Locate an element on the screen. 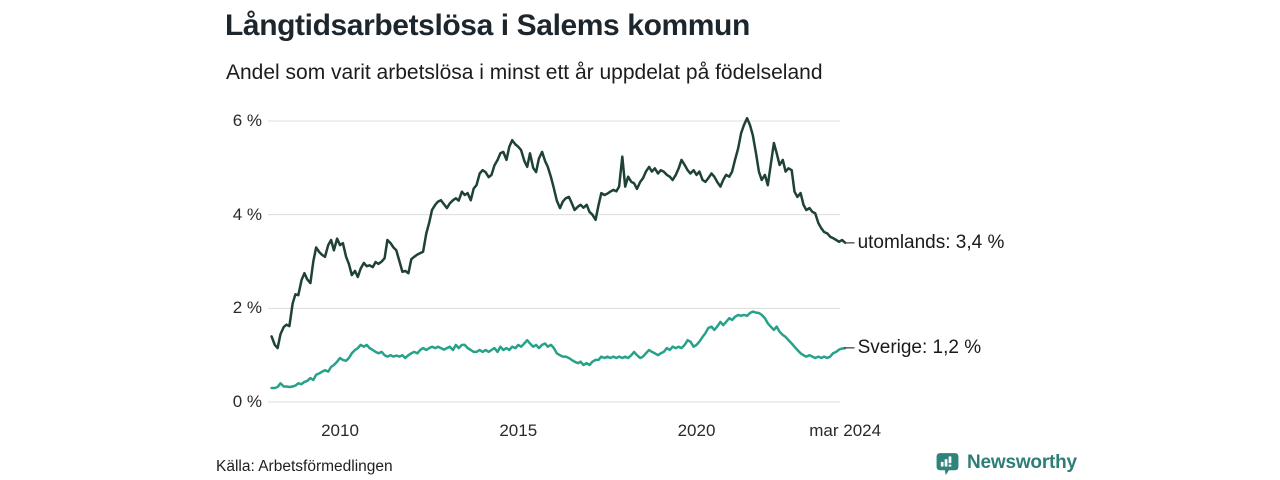 This screenshot has height=480, width=1280. series-line-Sverige is located at coordinates (558, 350).